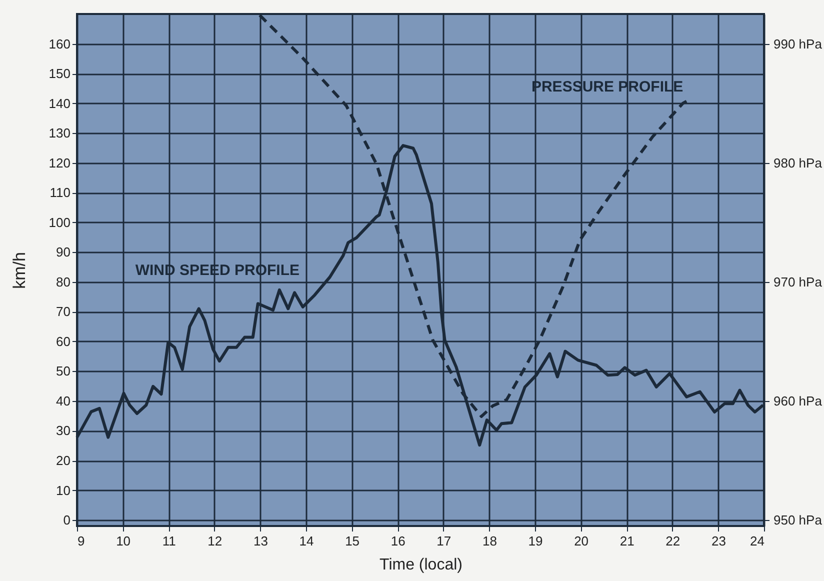  Describe the element at coordinates (63, 252) in the screenshot. I see `y-tick-label: 90` at that location.